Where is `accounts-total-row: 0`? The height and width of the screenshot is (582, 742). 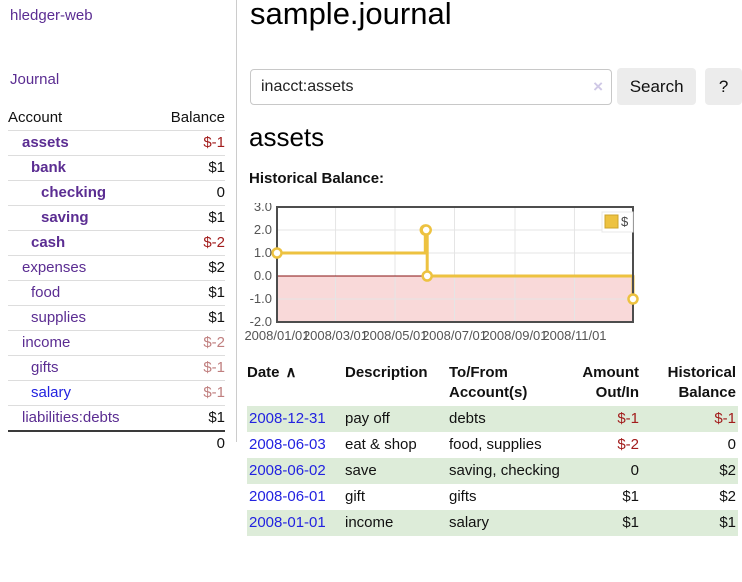
accounts-total-row: 0 is located at coordinates (116, 443).